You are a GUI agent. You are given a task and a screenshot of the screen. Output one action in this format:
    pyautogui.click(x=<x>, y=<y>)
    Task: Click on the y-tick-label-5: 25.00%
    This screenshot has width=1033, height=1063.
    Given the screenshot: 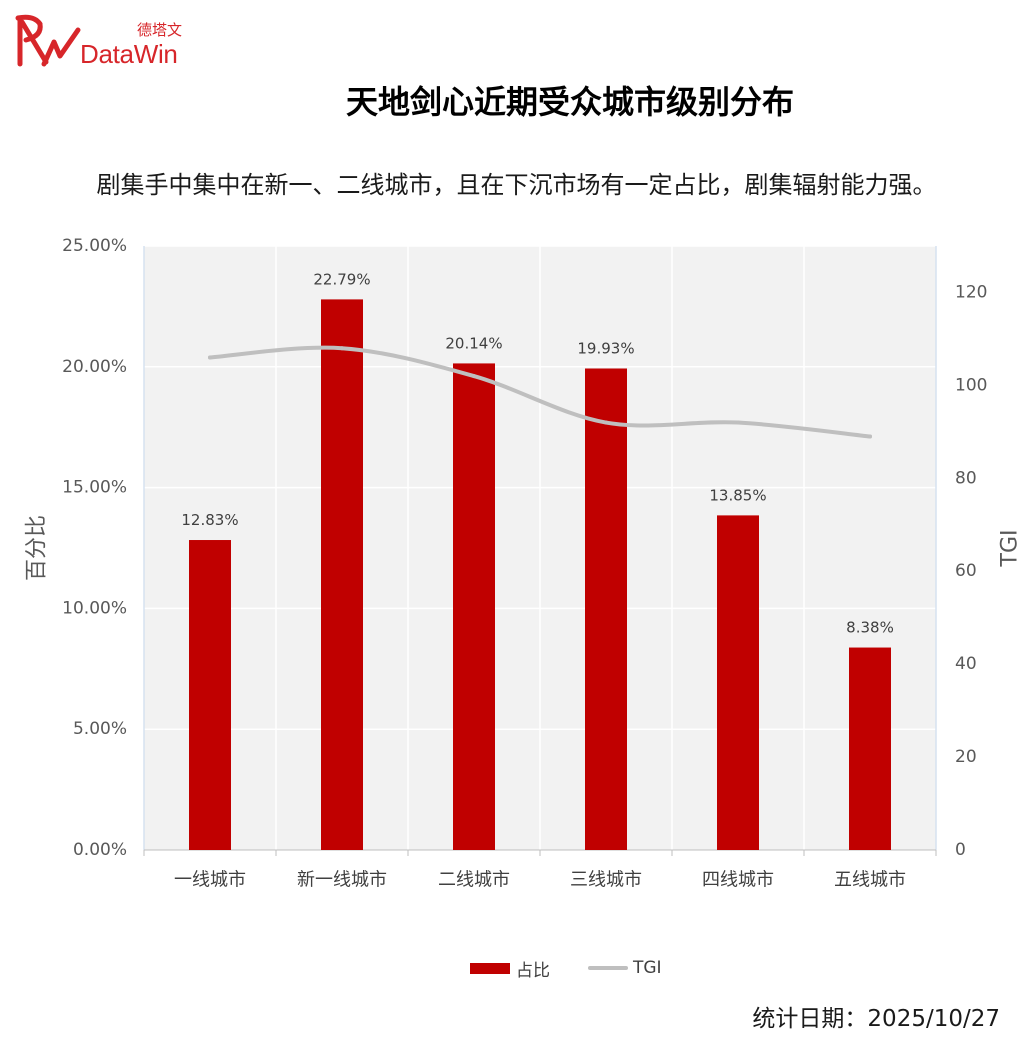 What is the action you would take?
    pyautogui.click(x=94, y=246)
    